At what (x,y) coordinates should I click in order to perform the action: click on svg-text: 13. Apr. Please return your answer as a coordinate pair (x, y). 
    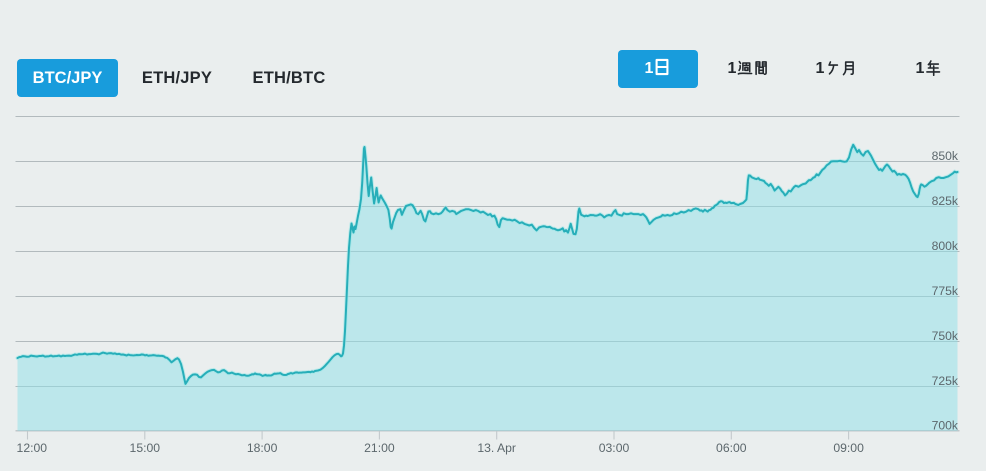
    Looking at the image, I should click on (496, 448).